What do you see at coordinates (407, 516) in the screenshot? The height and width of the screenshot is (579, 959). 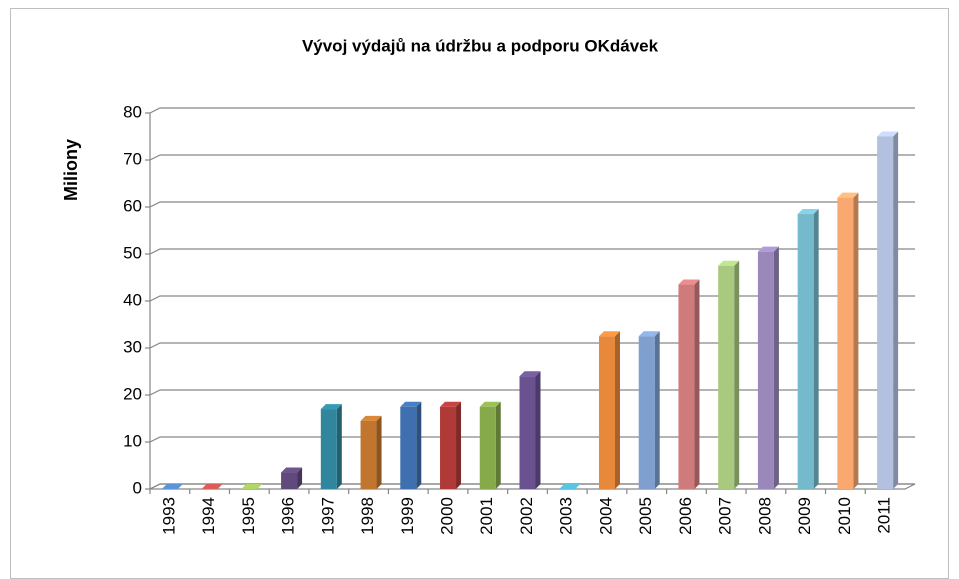 I see `x-tick-label: 1999` at bounding box center [407, 516].